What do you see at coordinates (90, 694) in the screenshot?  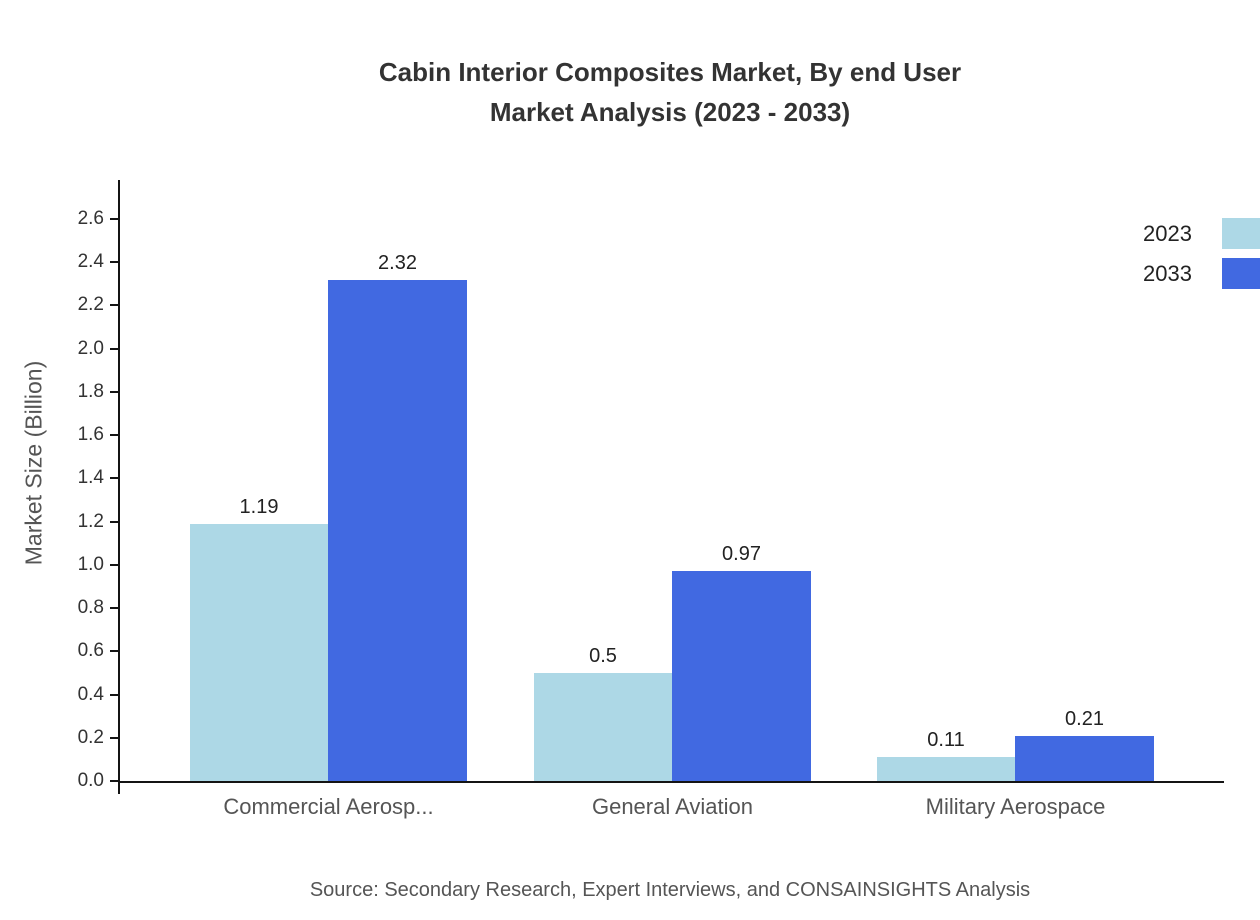 I see `y-tick-label: 0.4` at bounding box center [90, 694].